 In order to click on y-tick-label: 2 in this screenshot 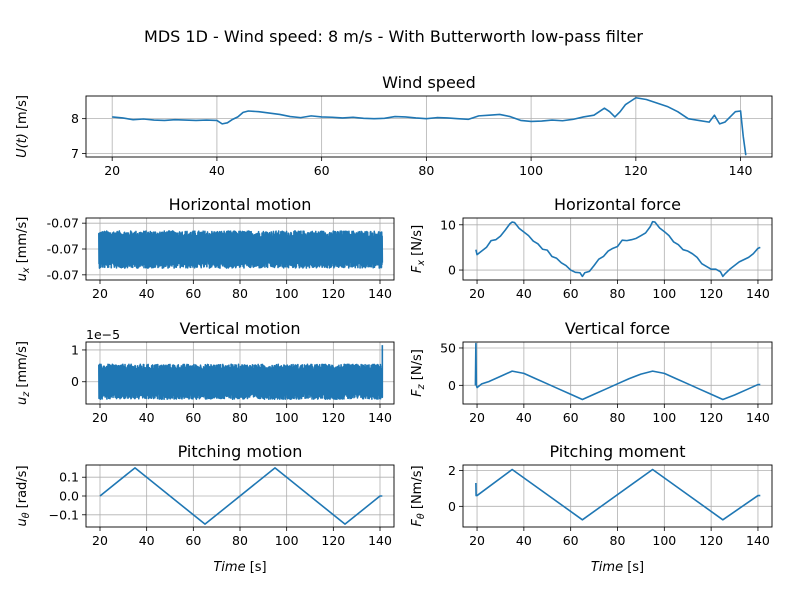, I will do `click(452, 470)`.